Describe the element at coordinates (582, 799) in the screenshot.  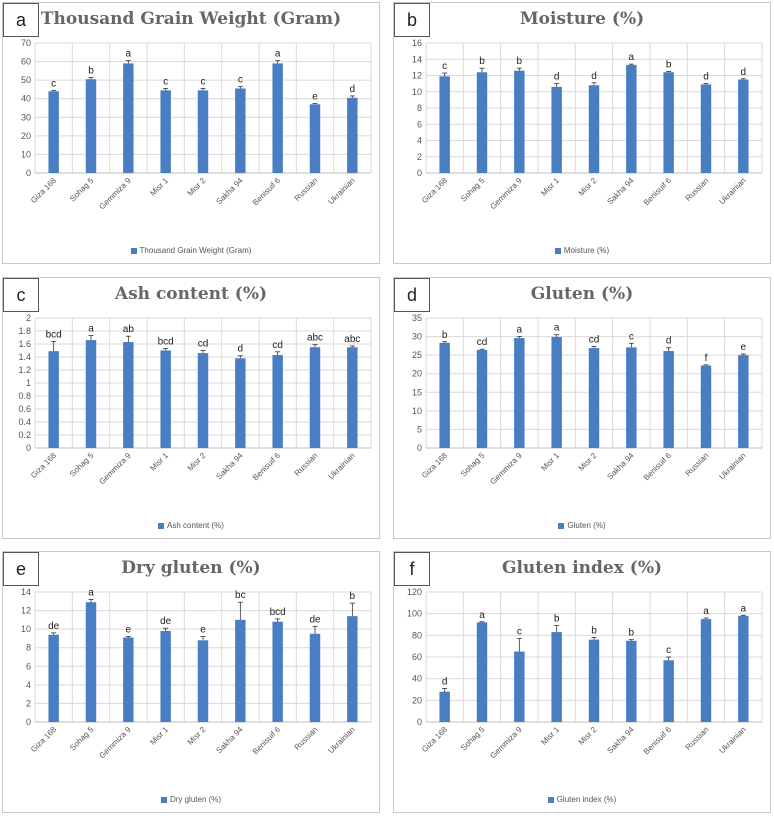
I see `legend: Gluten index (%)` at that location.